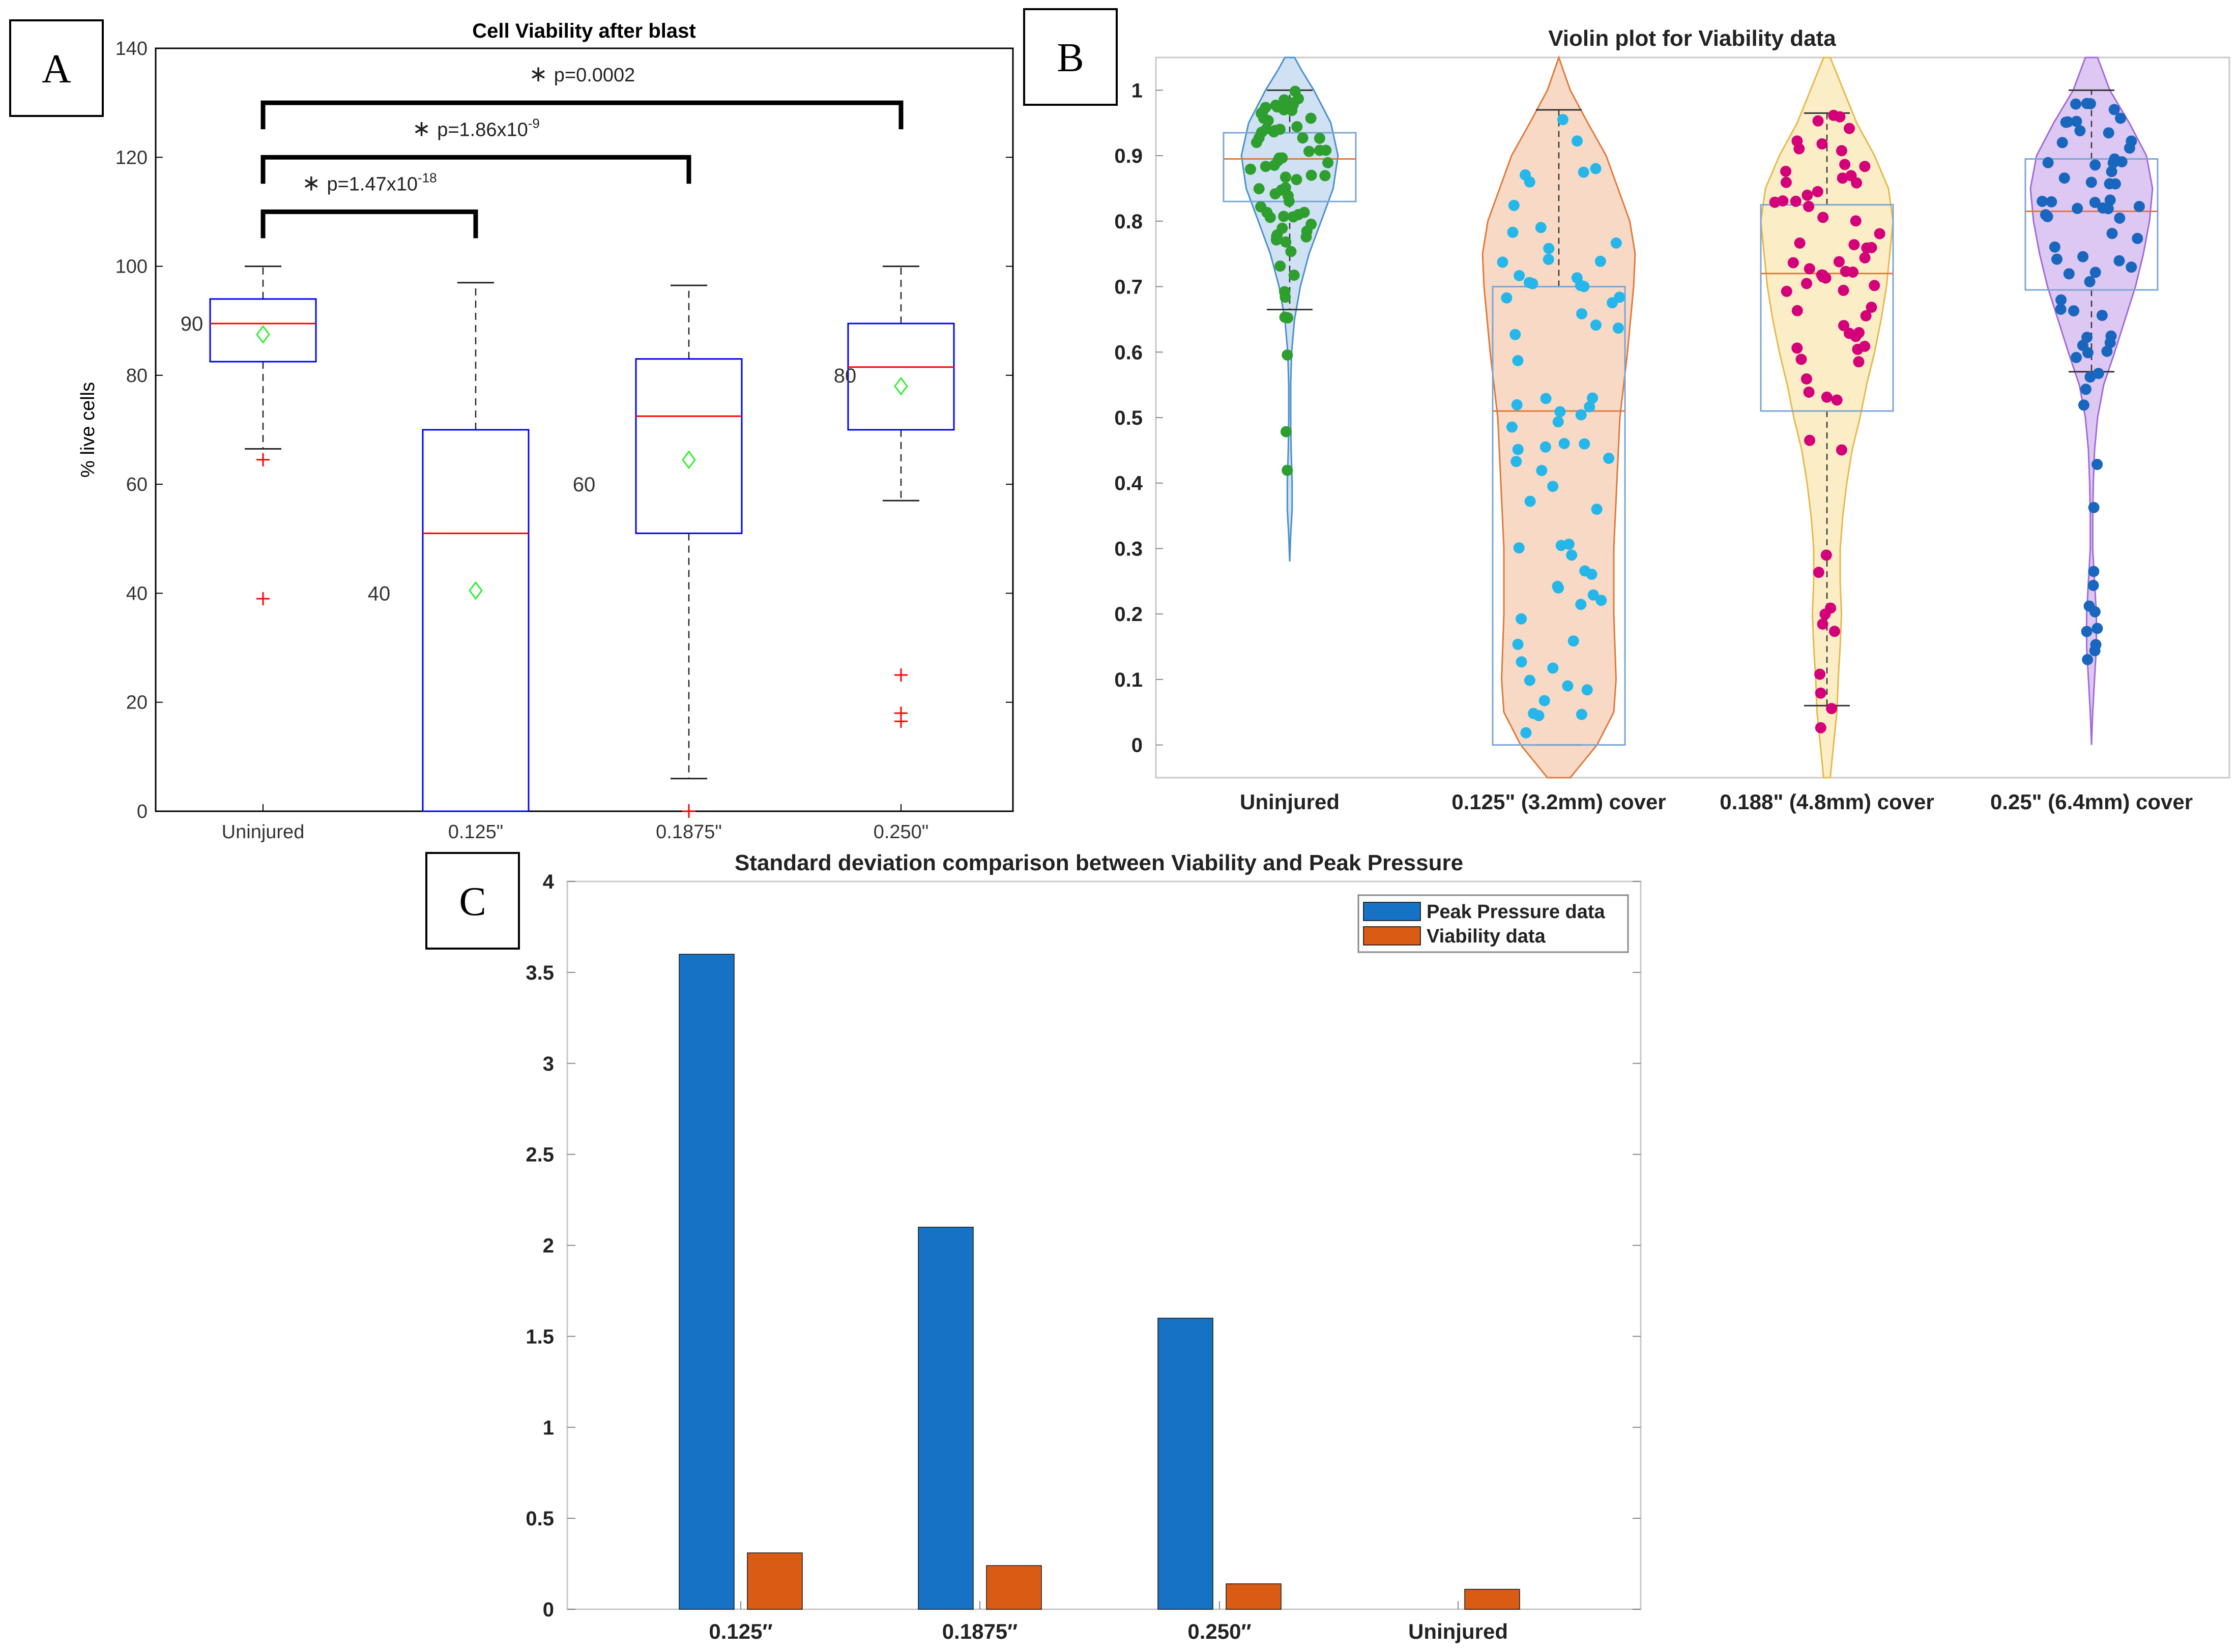 This screenshot has width=2237, height=1652. Describe the element at coordinates (1129, 418) in the screenshot. I see `y-tick-label: 0.5` at that location.